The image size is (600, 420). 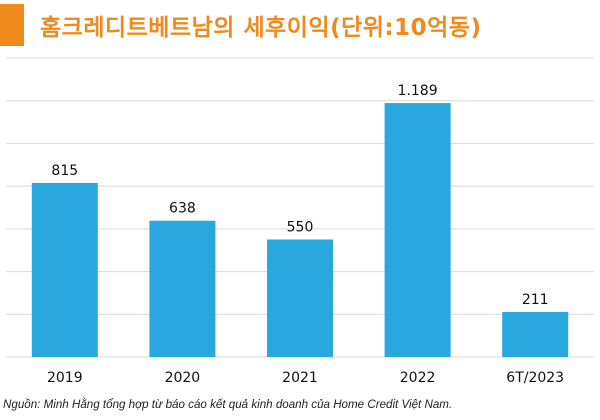 I want to click on chart-title: 홈크레디트베트남의 세후이익(단위:10억동), so click(x=261, y=28).